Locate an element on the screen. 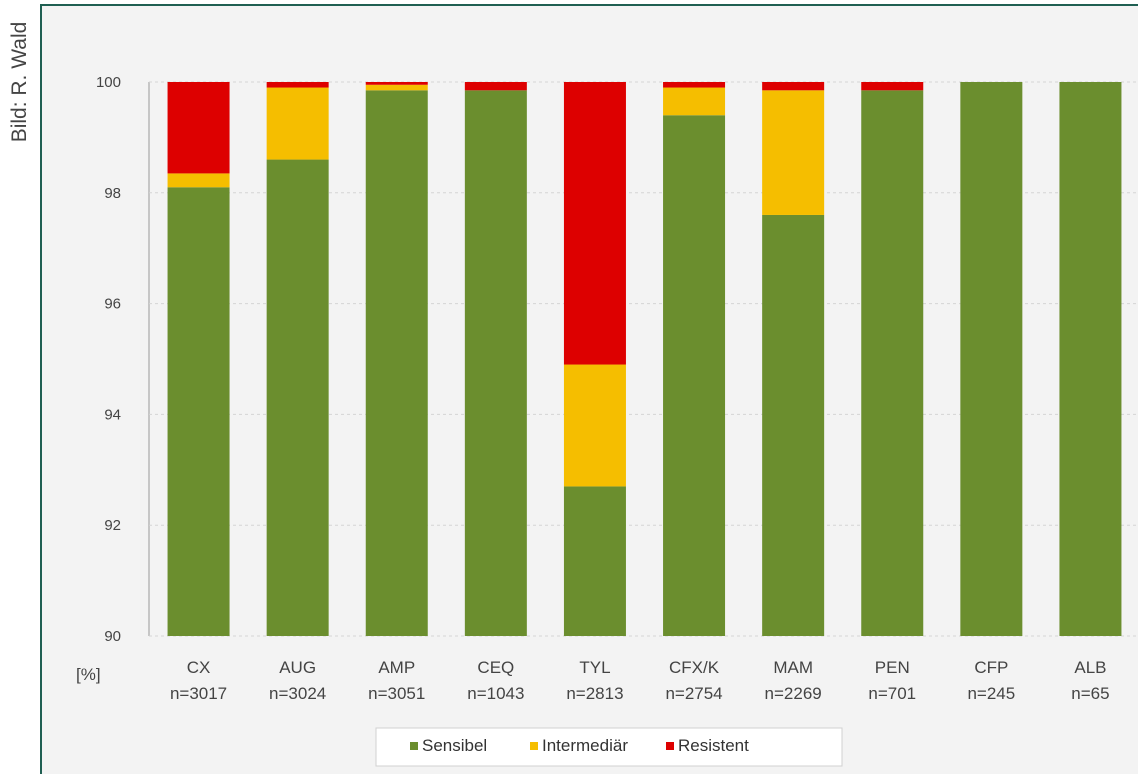 The width and height of the screenshot is (1138, 774). legend-label: Resistent is located at coordinates (713, 745).